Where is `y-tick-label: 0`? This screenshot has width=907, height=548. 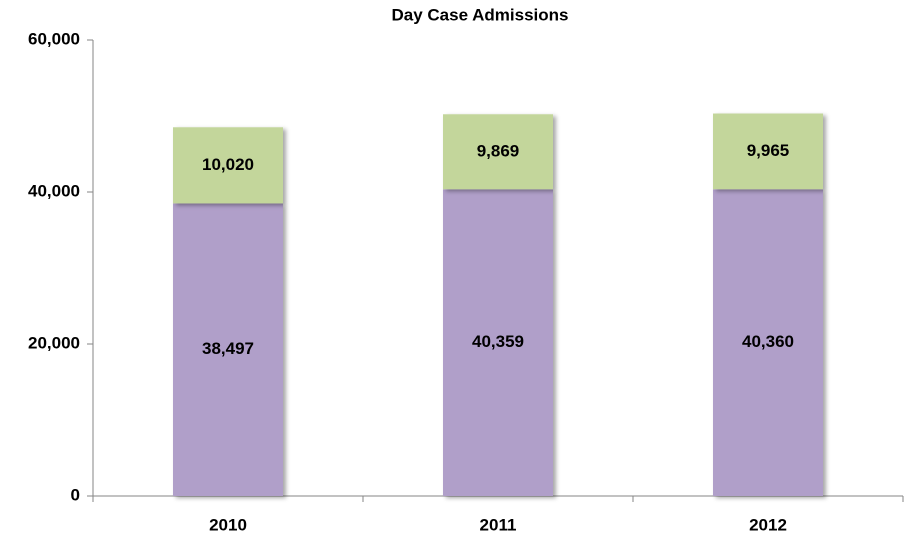
y-tick-label: 0 is located at coordinates (75, 494).